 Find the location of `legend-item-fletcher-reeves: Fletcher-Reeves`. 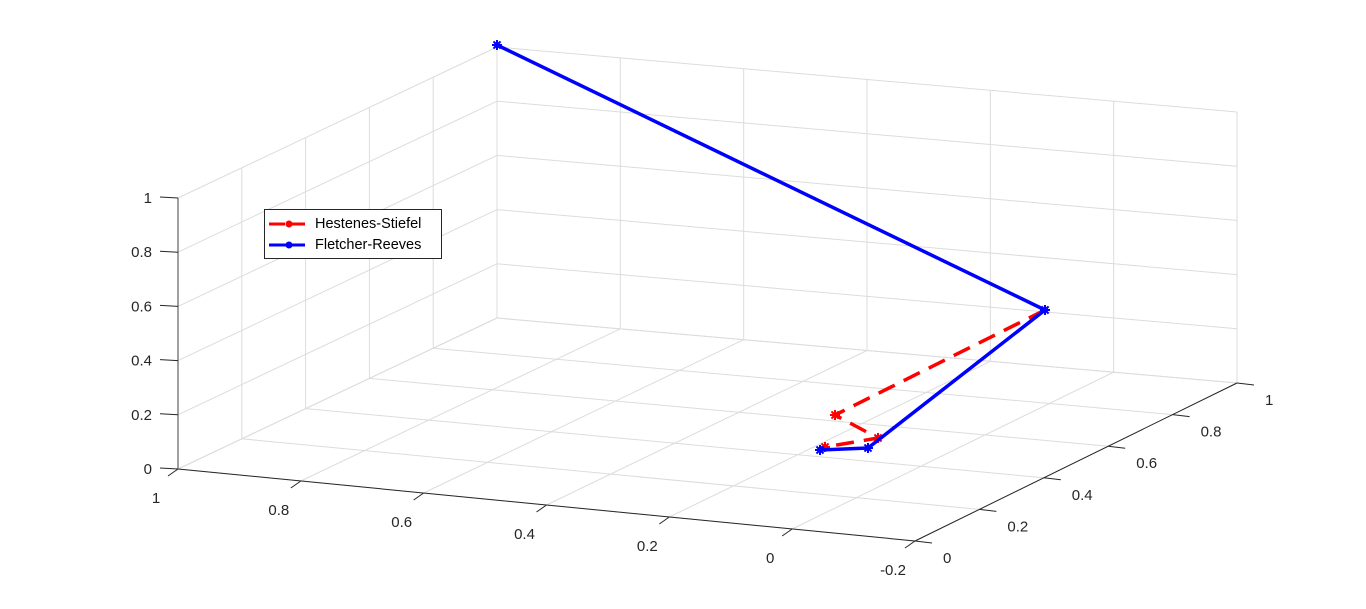

legend-item-fletcher-reeves: Fletcher-Reeves is located at coordinates (343, 245).